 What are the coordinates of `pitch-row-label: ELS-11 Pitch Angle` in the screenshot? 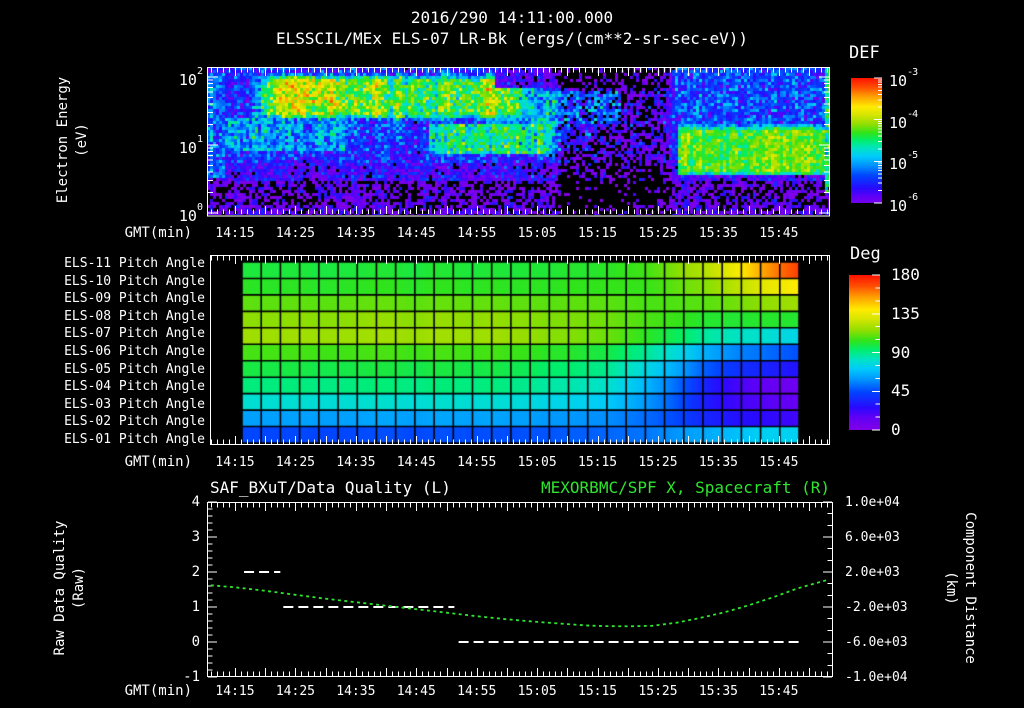 It's located at (134, 263).